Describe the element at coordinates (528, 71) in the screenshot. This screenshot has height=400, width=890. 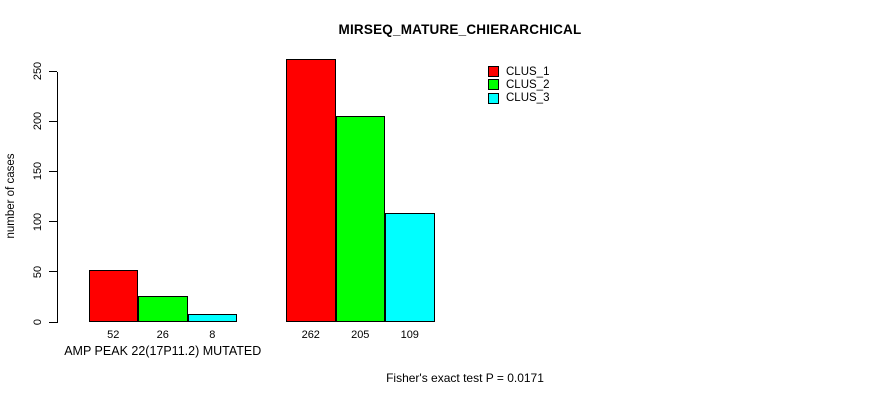
I see `legend-label: CLUS_1` at that location.